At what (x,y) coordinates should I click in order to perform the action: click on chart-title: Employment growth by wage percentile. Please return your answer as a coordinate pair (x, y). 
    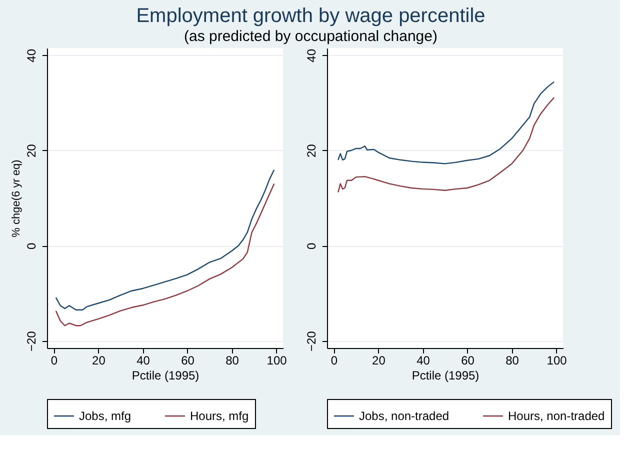
    Looking at the image, I should click on (311, 16).